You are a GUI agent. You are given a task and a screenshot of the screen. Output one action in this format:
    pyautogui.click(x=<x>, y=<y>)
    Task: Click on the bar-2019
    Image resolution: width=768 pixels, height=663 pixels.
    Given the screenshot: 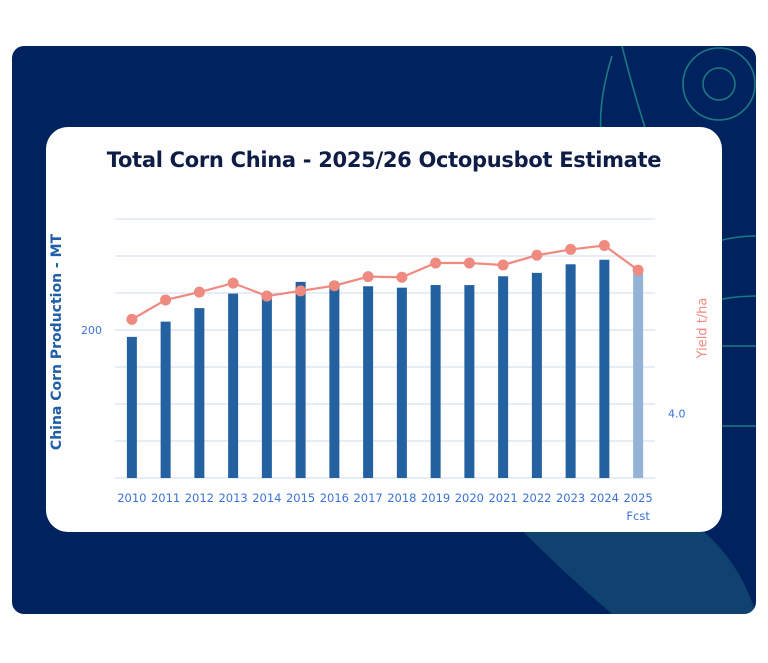 What is the action you would take?
    pyautogui.click(x=435, y=381)
    